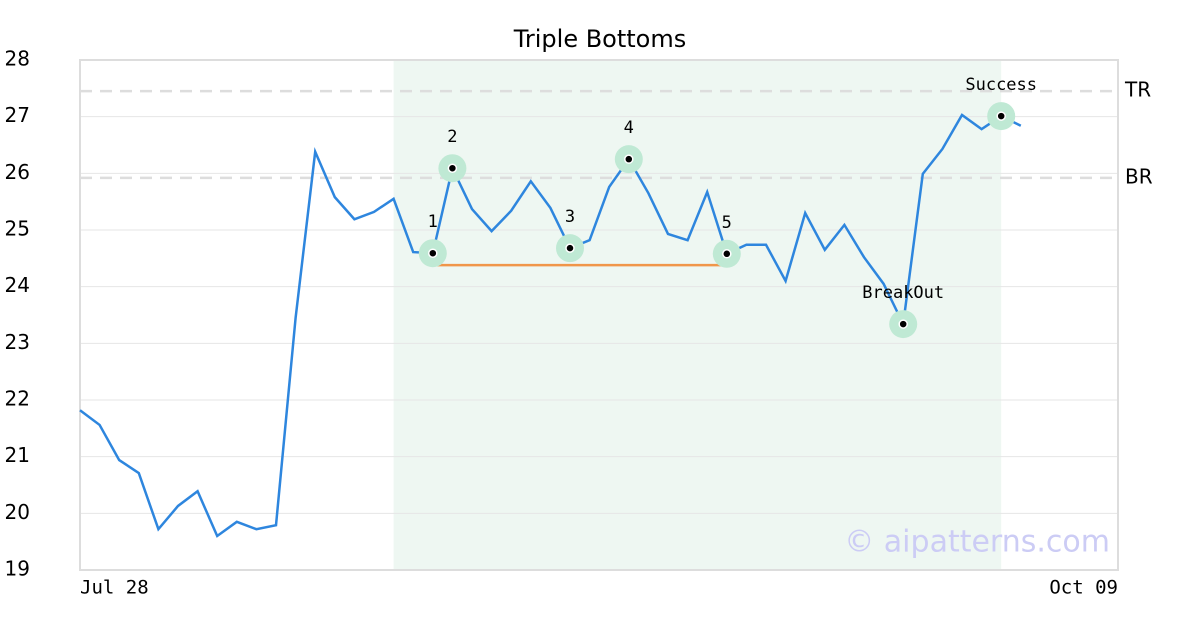  I want to click on y-tick-label: 23, so click(17, 342).